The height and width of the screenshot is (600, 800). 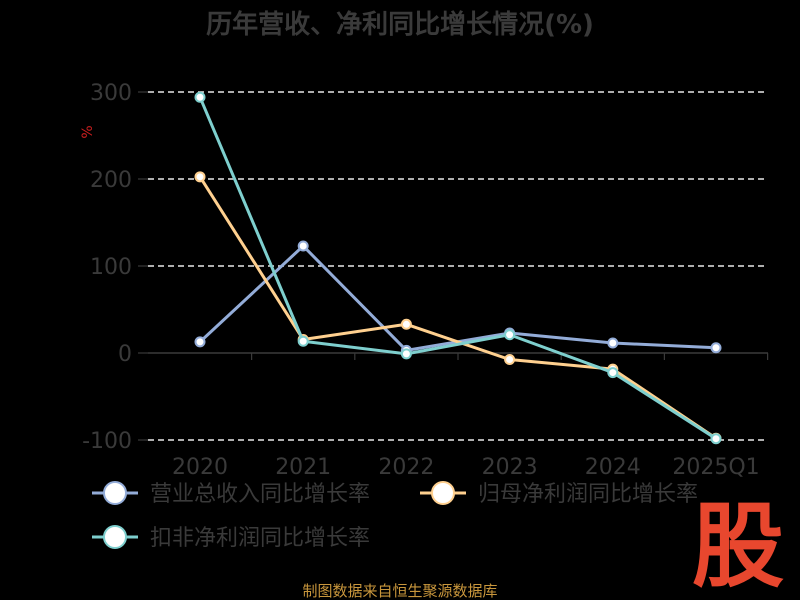 I want to click on legend-item-3: 扣非净利润同比增长率, so click(x=231, y=538).